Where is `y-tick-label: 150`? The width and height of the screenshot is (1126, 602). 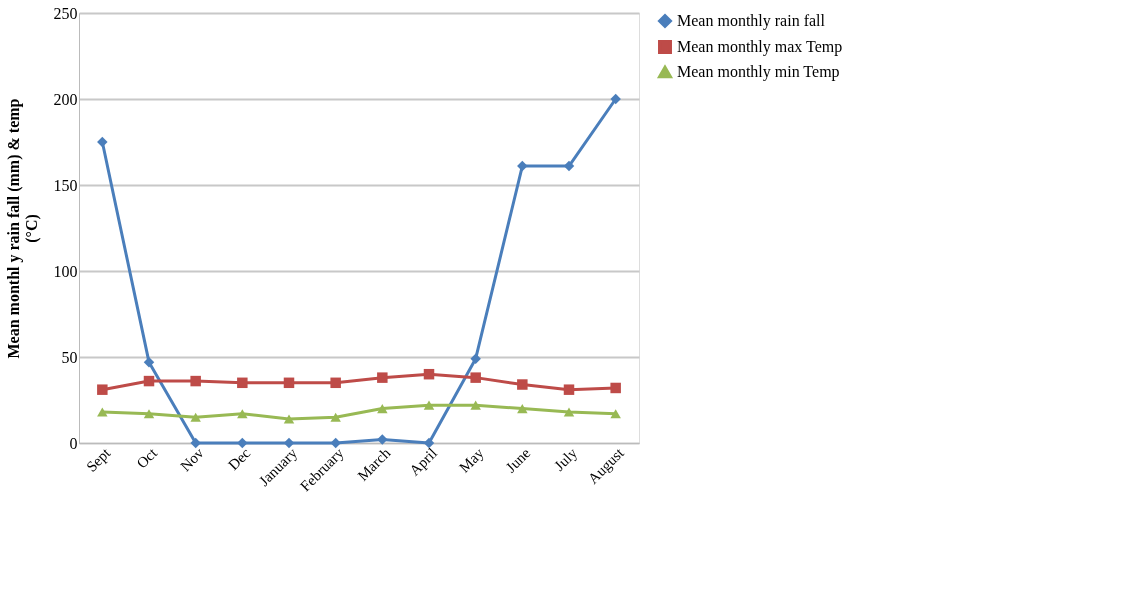 y-tick-label: 150 is located at coordinates (65, 185).